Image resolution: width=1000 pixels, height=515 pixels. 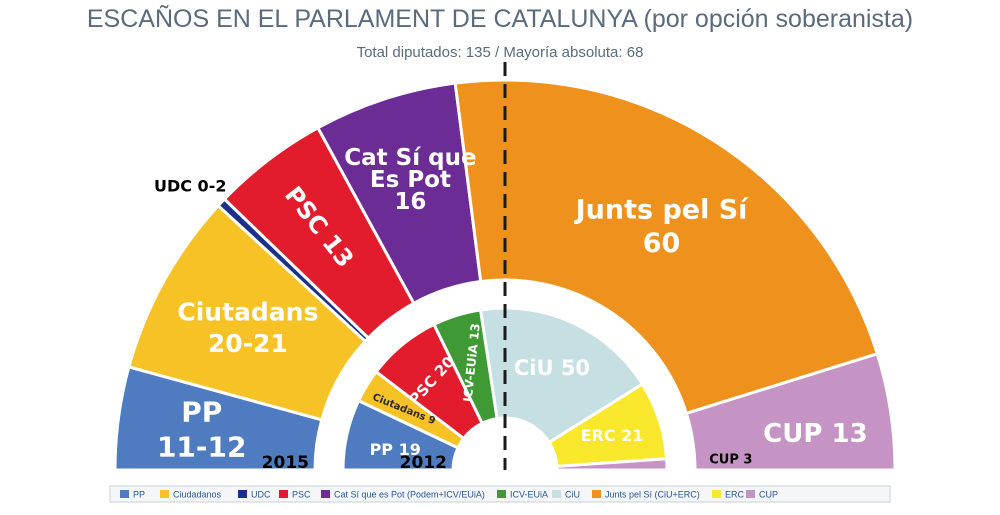 I want to click on legend-label-erc: ERC, so click(x=735, y=495).